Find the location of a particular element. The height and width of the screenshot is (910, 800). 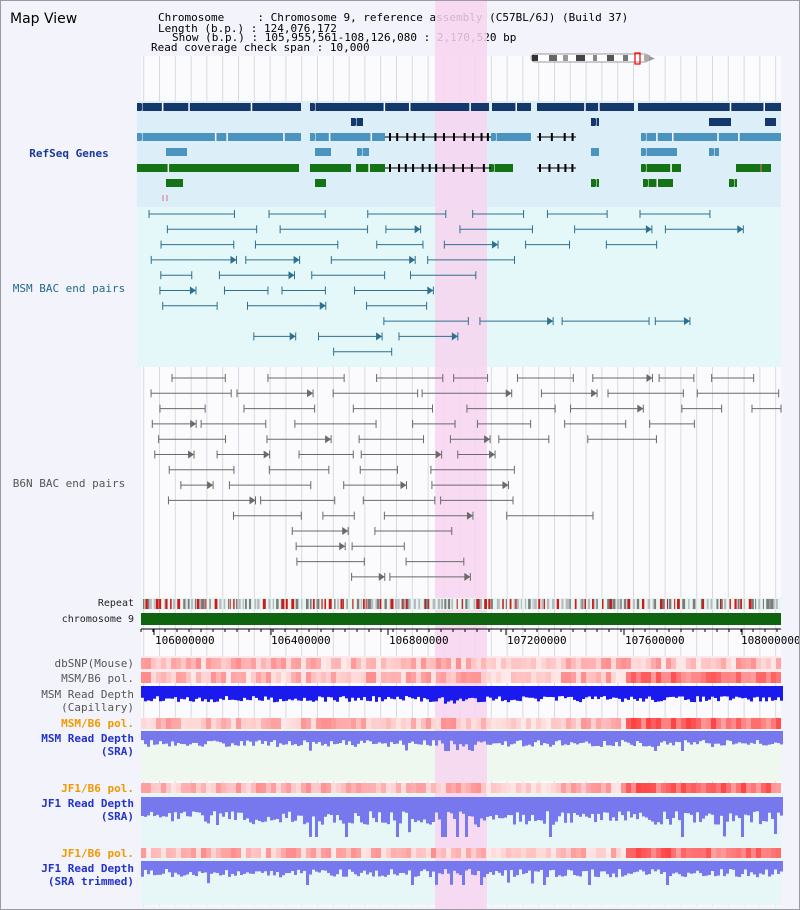

refseq-label: RefSeq Genes is located at coordinates (69, 153).